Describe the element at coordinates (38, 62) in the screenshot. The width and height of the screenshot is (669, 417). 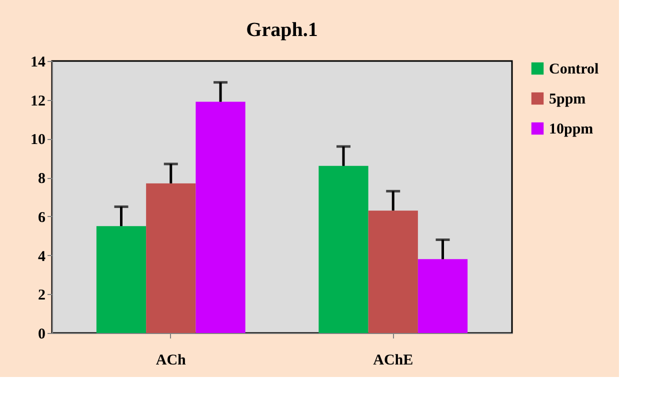
I see `y-tick-label: 14` at that location.